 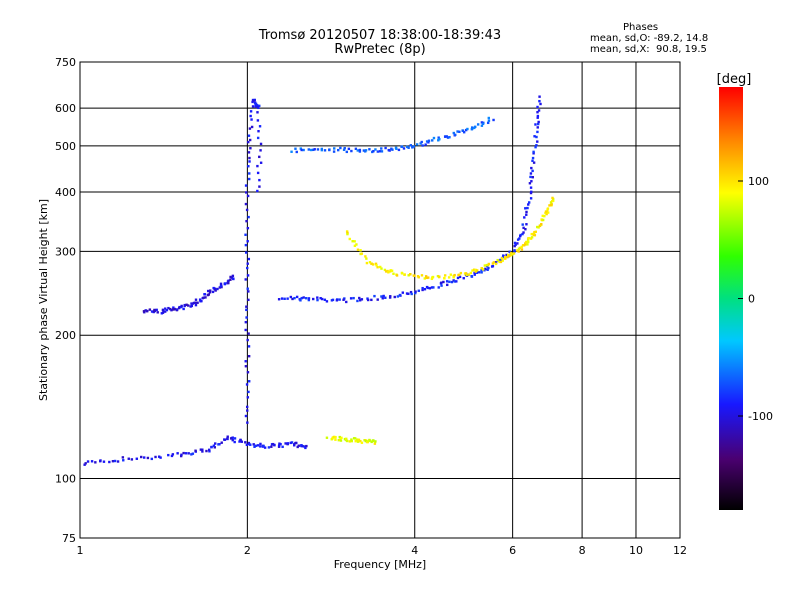 I want to click on colorbar-label: [deg], so click(x=734, y=79).